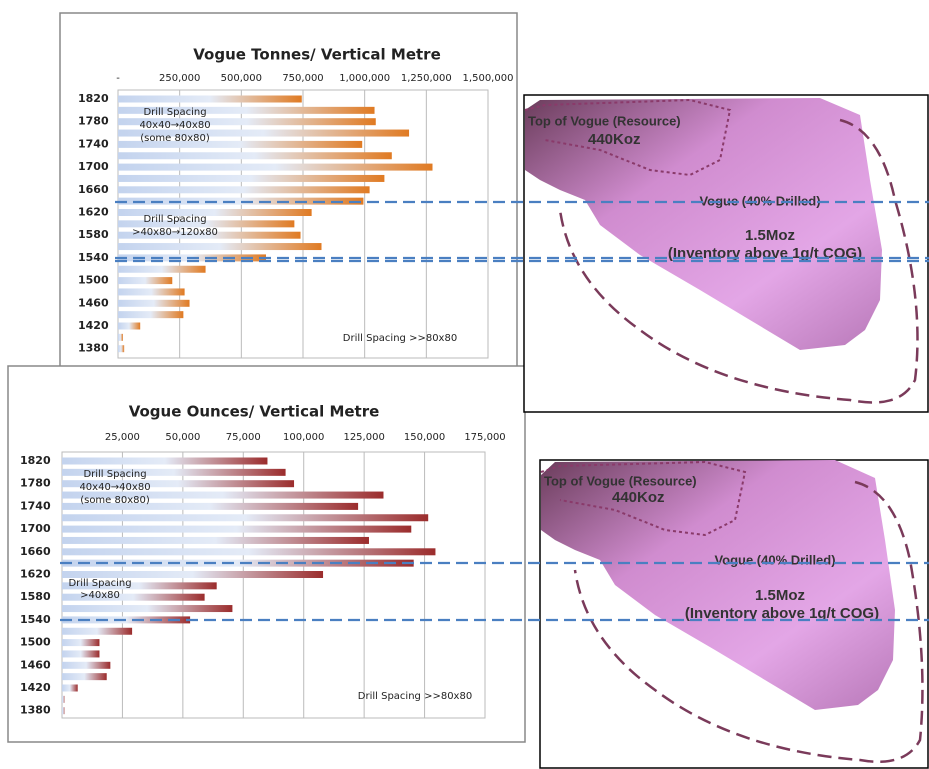 This screenshot has width=929, height=769. Describe the element at coordinates (114, 487) in the screenshot. I see `annotation: 40x40→40x80` at that location.